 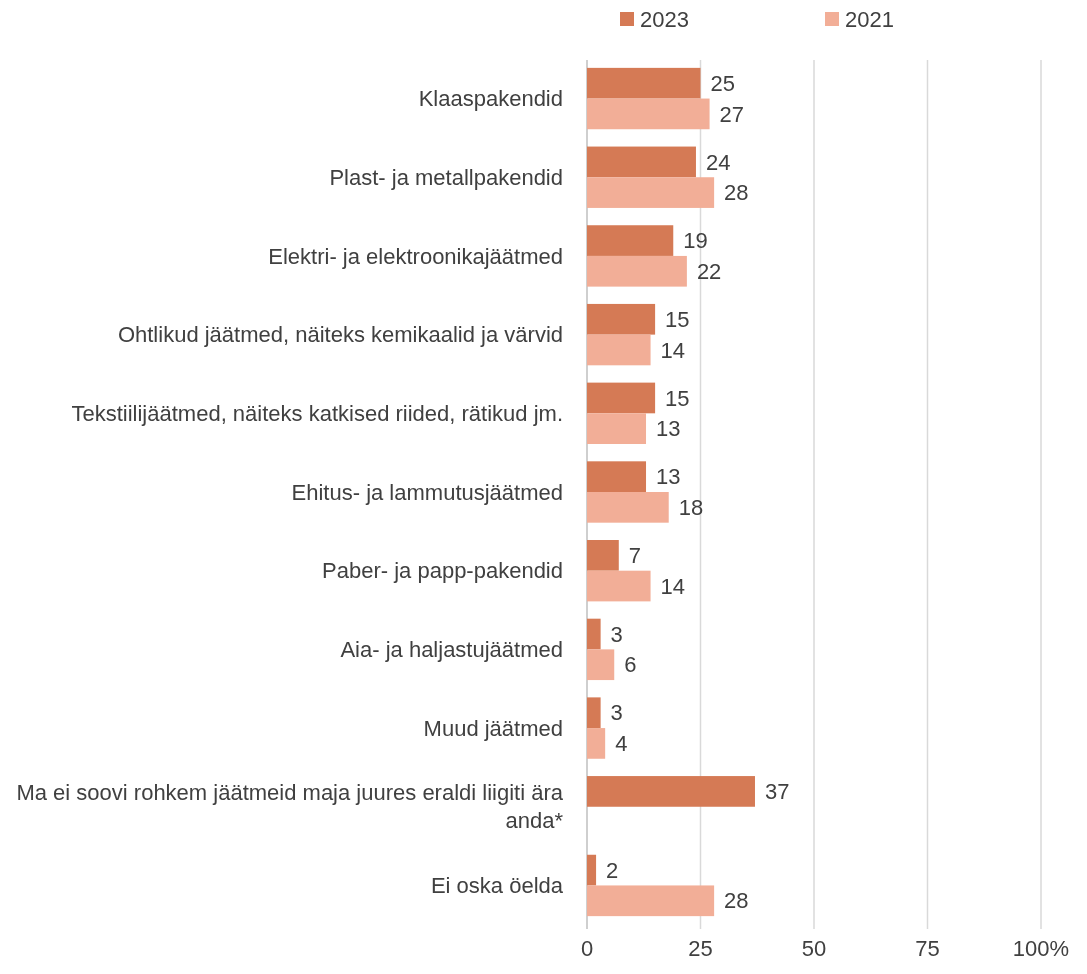 I want to click on data-label: 18, so click(x=691, y=508).